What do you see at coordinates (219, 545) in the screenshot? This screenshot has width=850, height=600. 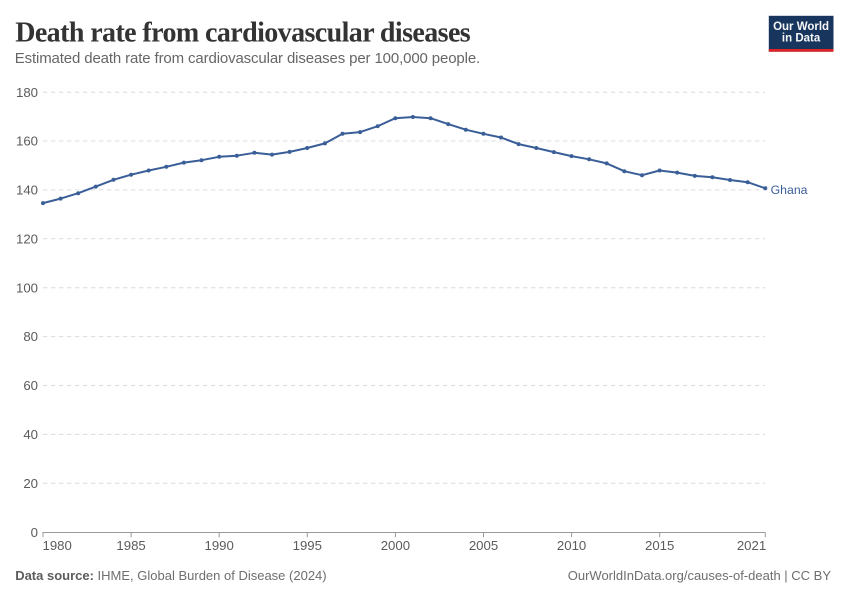 I see `svg-text: 1990` at bounding box center [219, 545].